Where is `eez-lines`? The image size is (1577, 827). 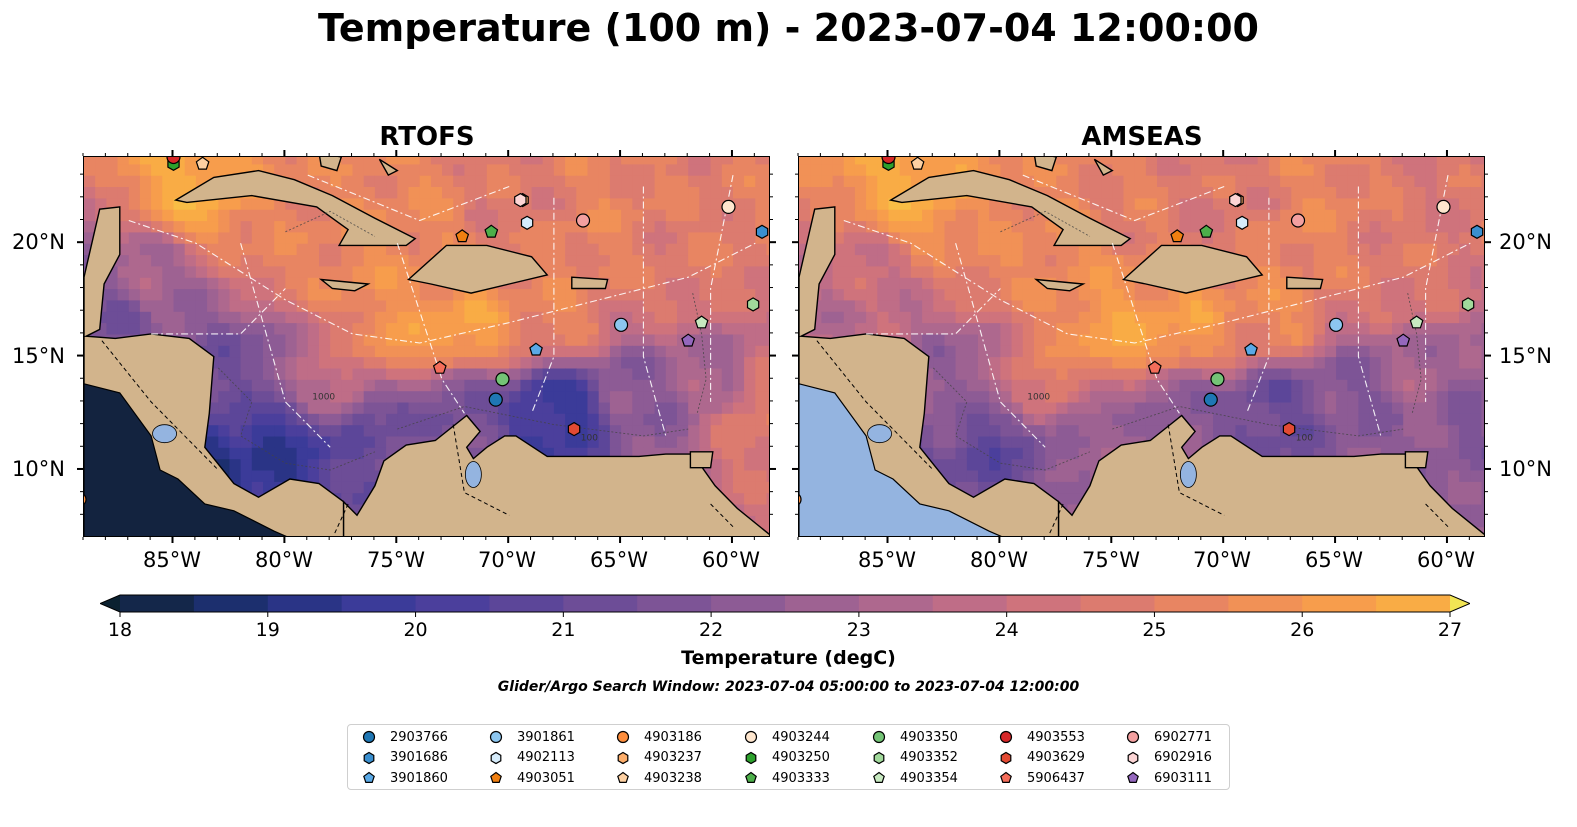 eez-lines is located at coordinates (1157, 311).